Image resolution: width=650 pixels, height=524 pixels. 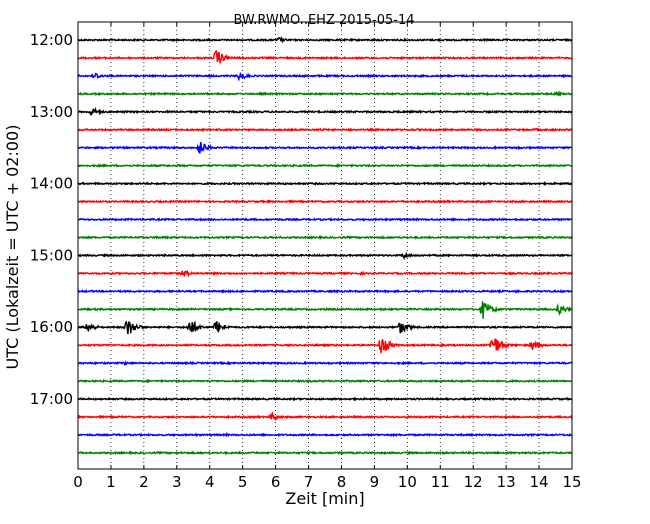 I want to click on x-tick-label: 7, so click(x=309, y=482).